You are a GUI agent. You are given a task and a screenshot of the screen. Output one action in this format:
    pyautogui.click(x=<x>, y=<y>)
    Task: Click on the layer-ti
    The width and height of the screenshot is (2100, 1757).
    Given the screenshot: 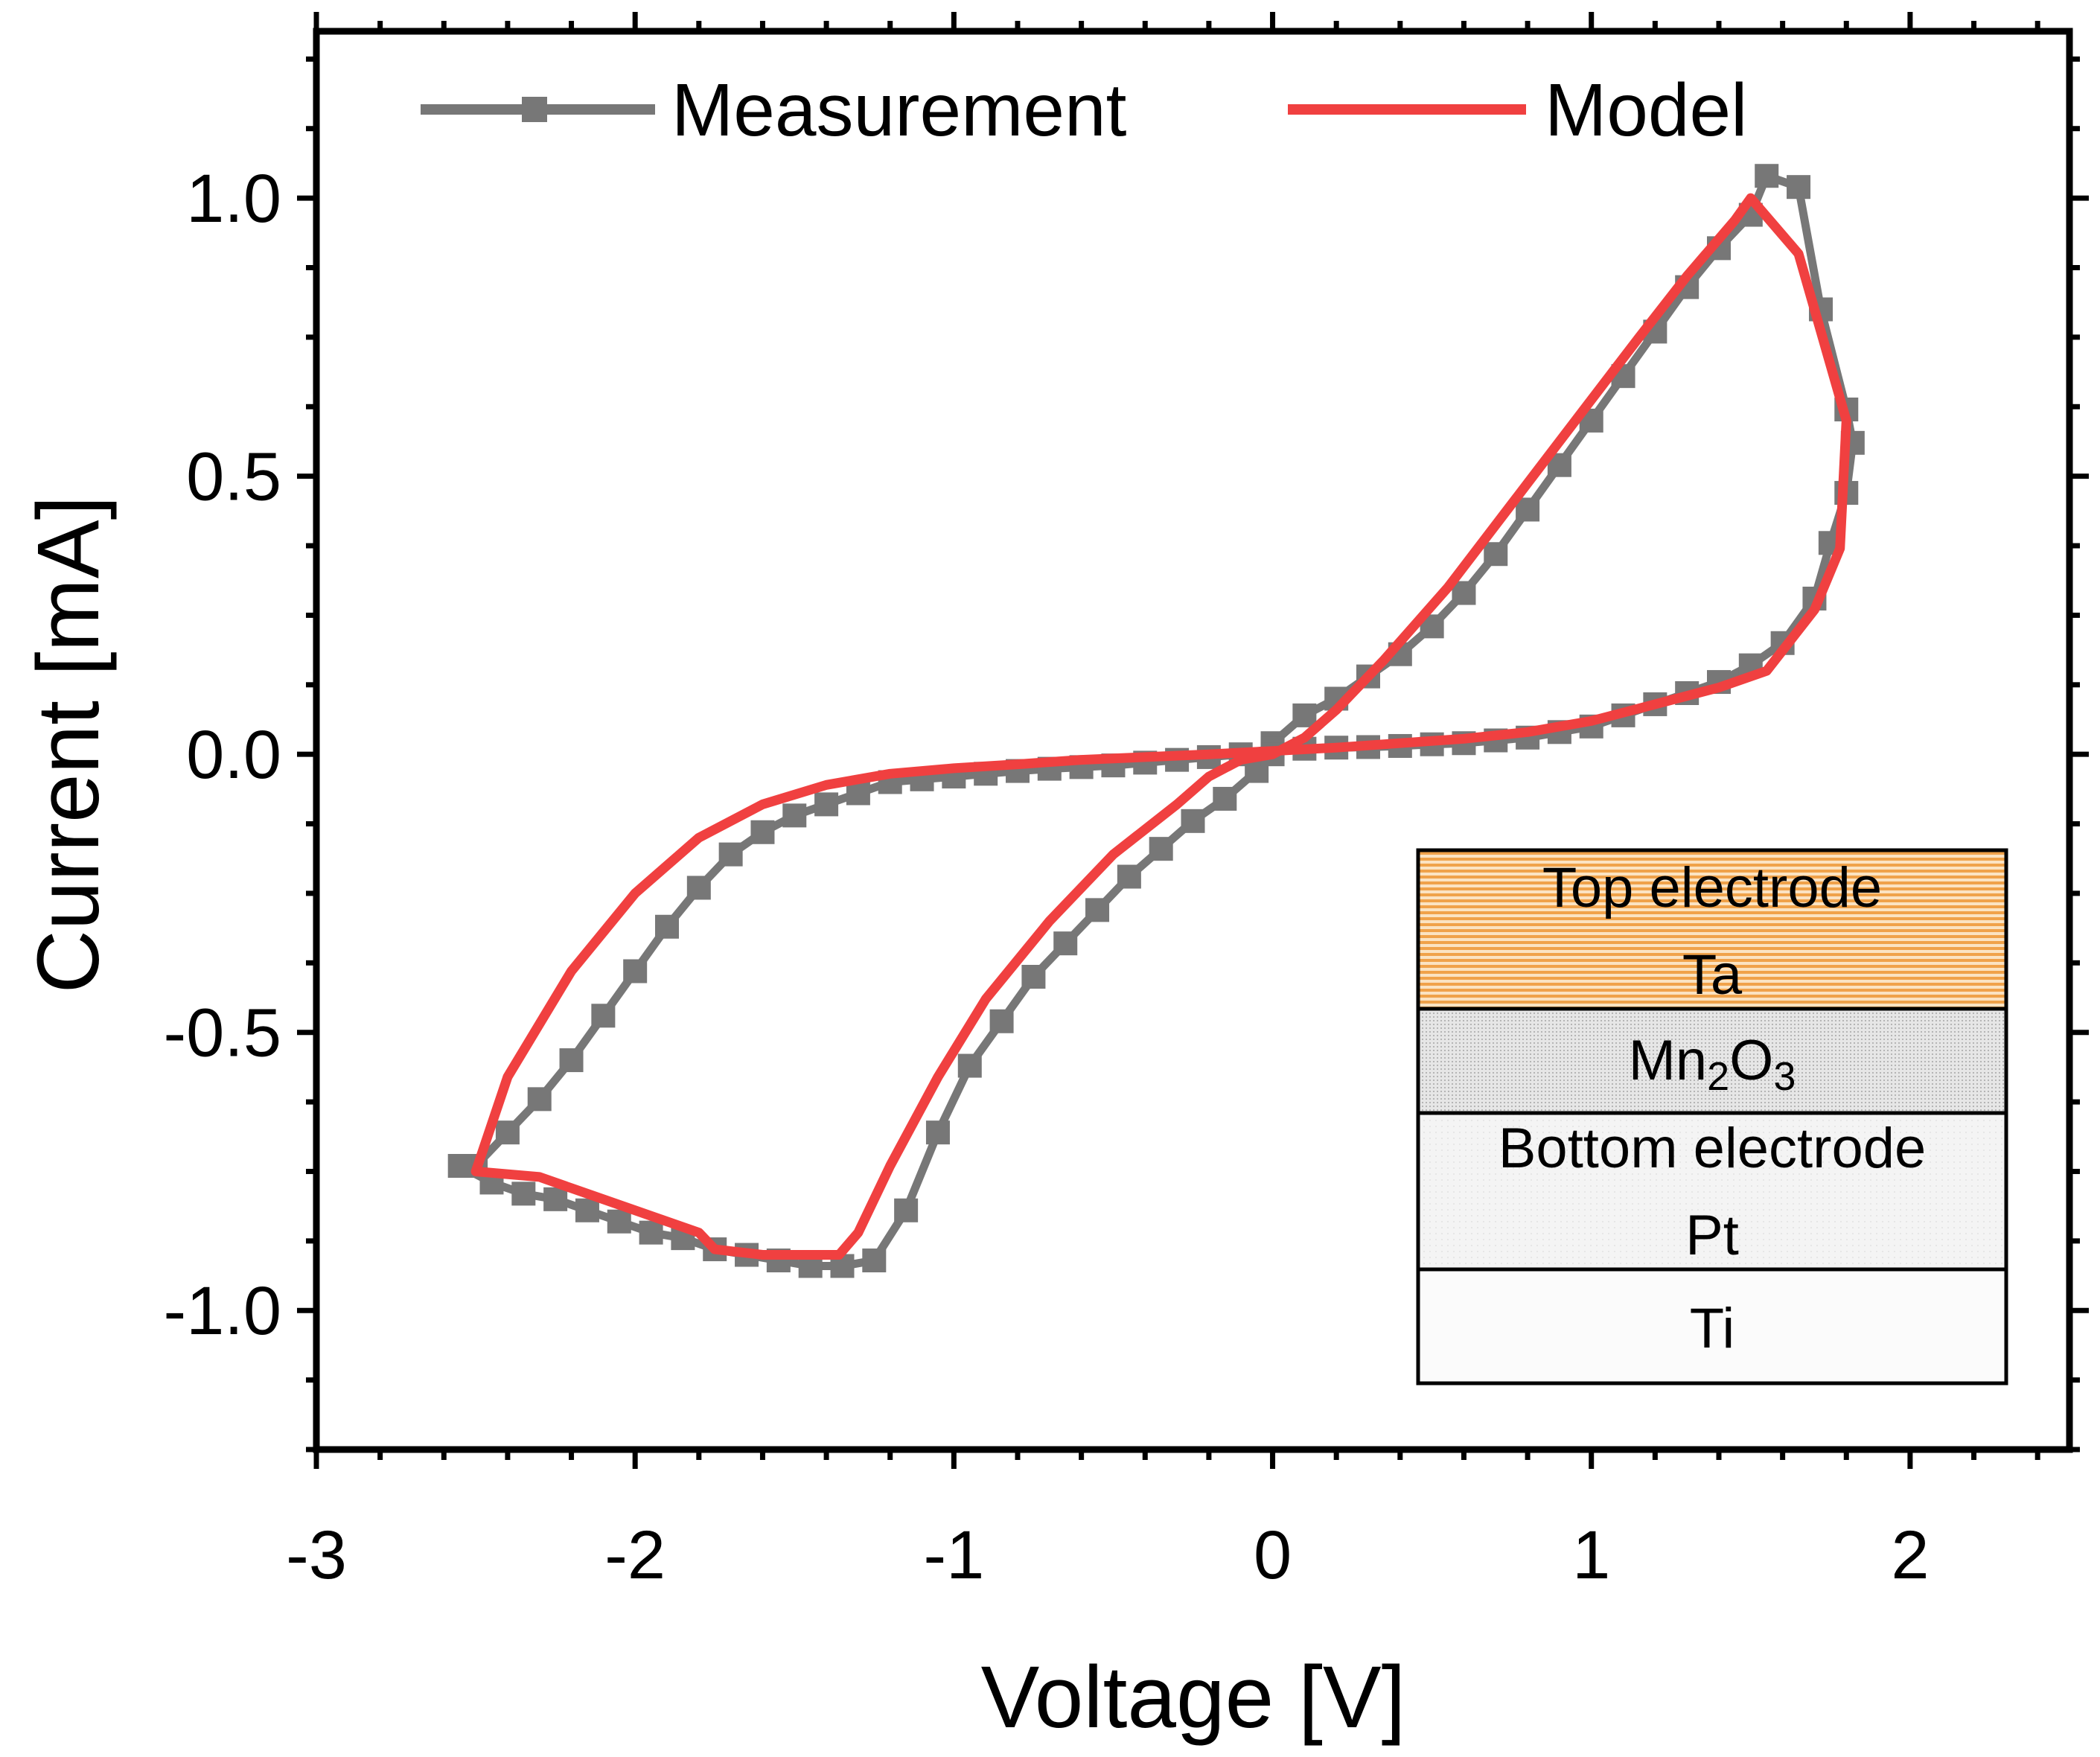 What is the action you would take?
    pyautogui.click(x=1712, y=1326)
    